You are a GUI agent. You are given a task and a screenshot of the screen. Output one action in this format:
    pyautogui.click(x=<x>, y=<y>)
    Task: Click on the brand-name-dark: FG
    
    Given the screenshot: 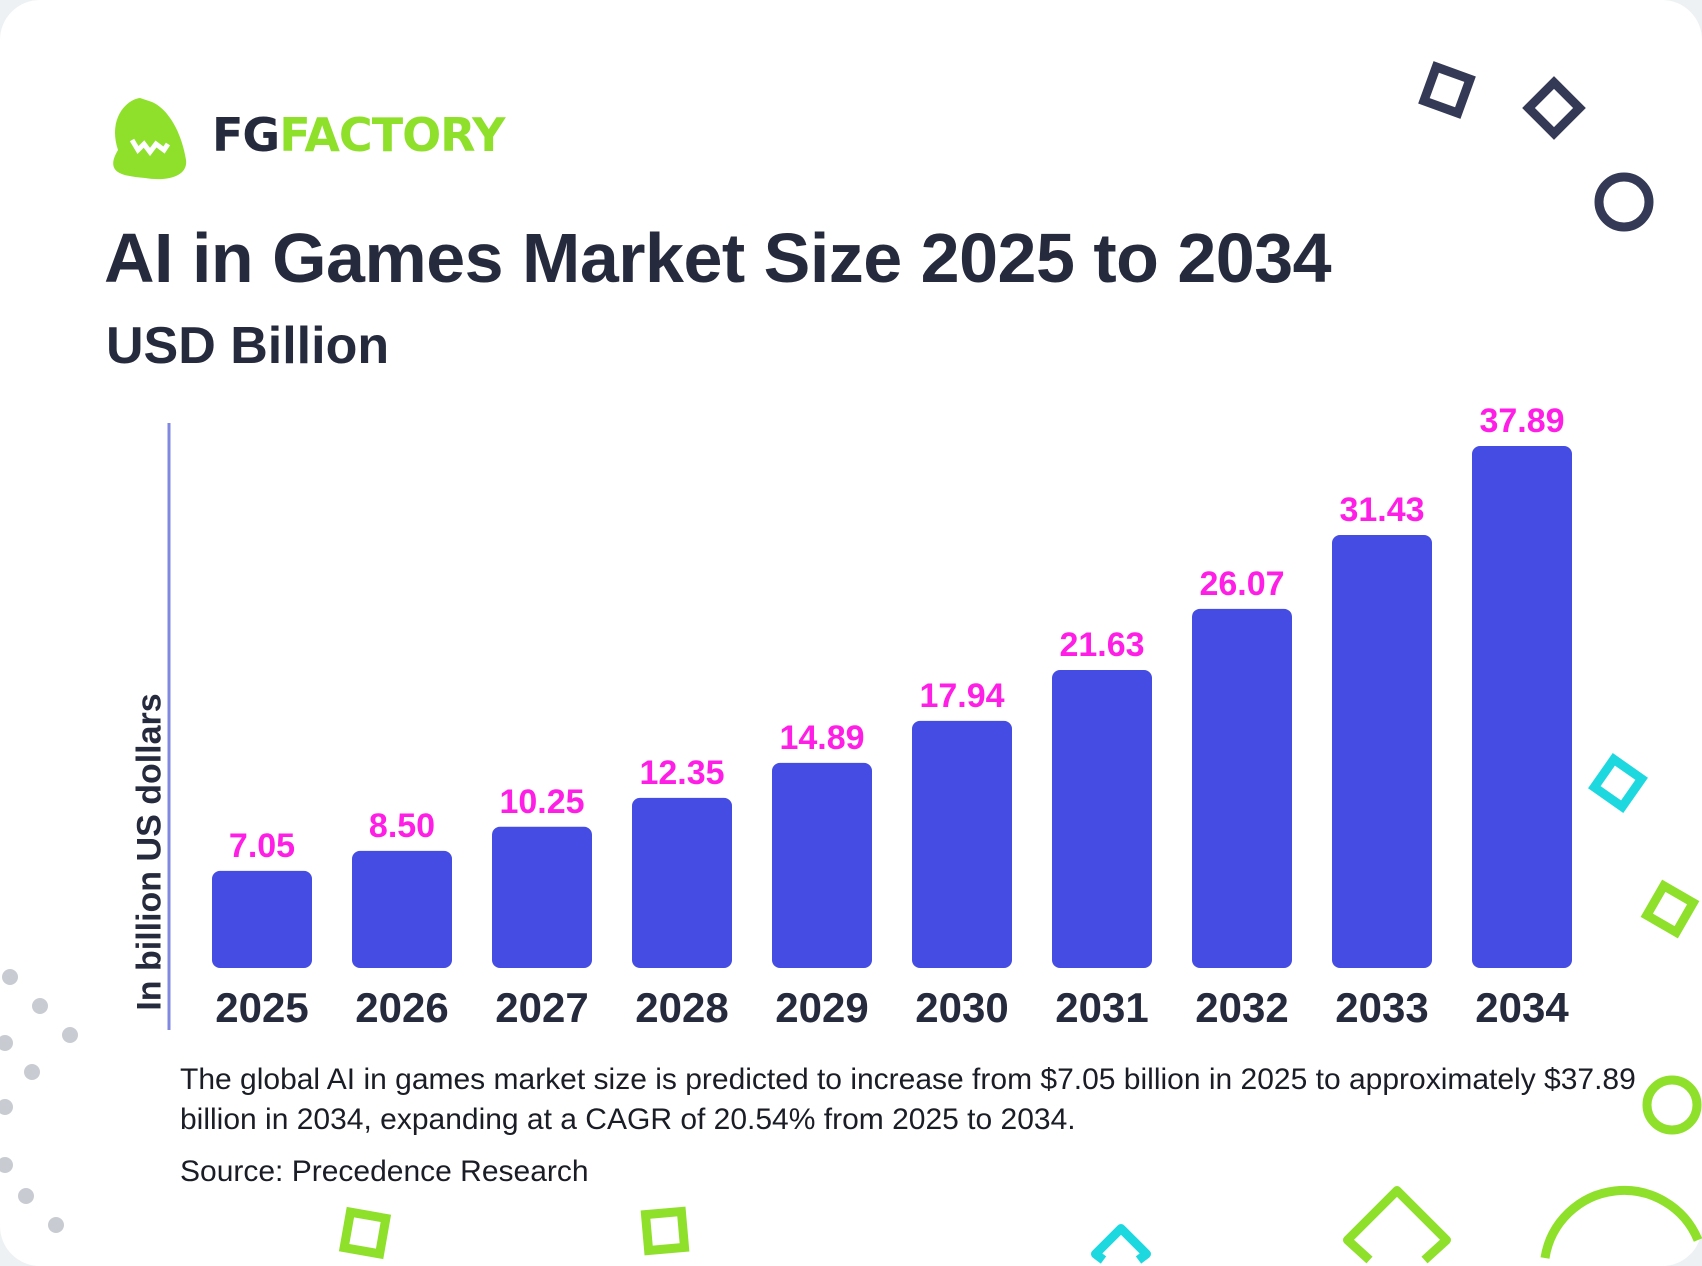 What is the action you would take?
    pyautogui.click(x=246, y=135)
    